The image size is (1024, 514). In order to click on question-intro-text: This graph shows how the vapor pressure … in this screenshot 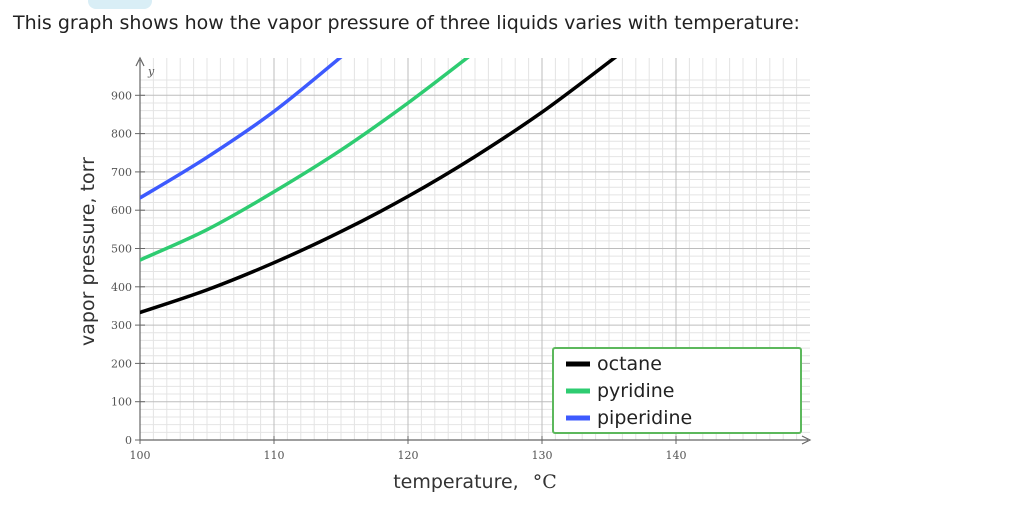, I will do `click(406, 23)`.